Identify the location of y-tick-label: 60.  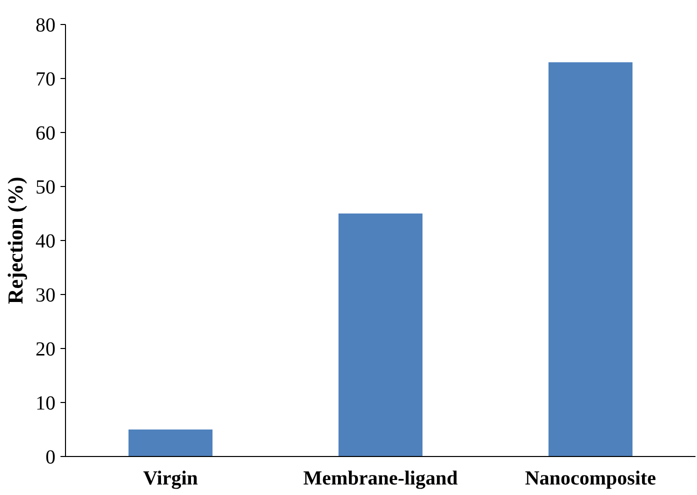
(46, 133).